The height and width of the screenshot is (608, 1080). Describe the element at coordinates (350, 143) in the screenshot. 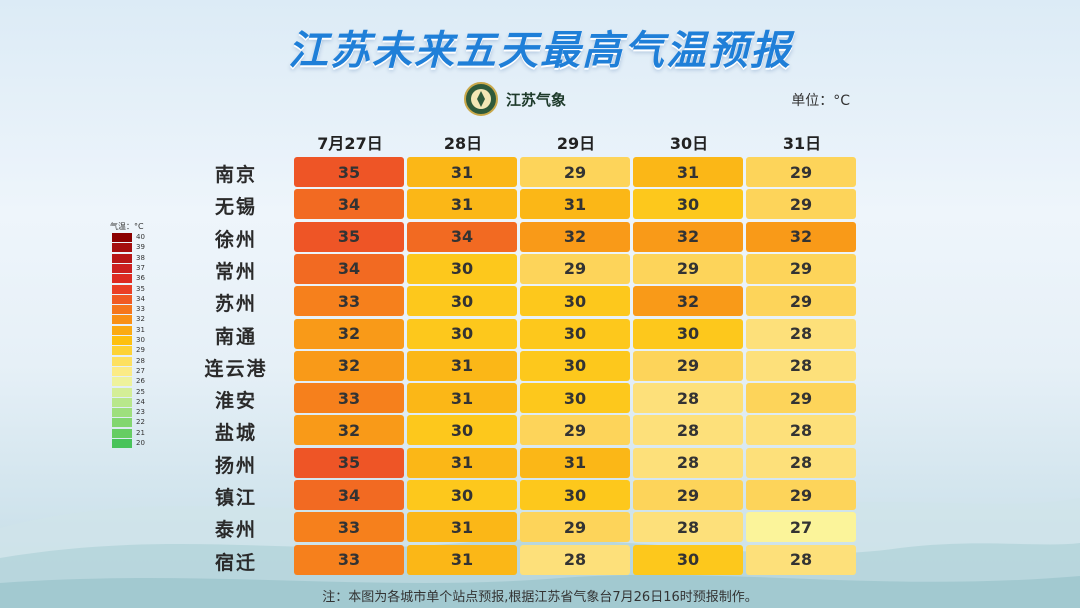

I see `column-header: 7月27日` at that location.